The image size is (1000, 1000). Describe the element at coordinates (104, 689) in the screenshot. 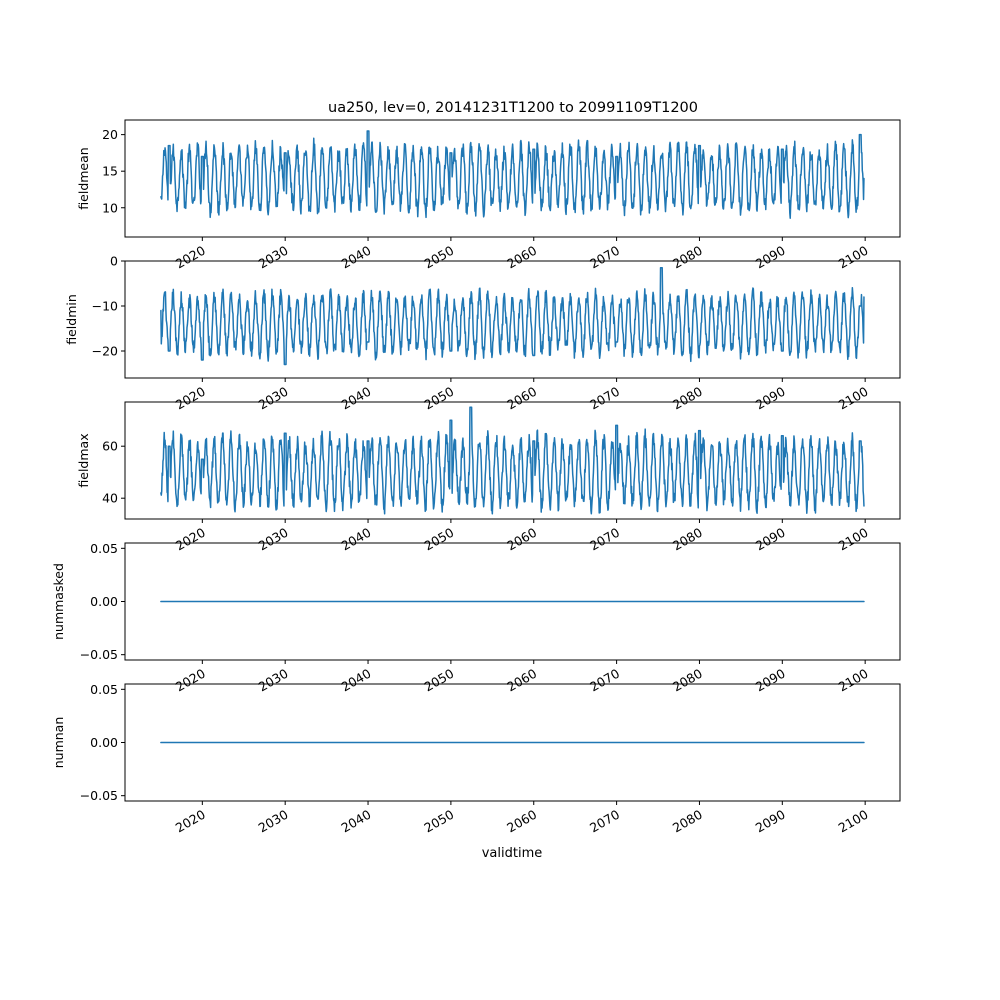

I see `numnan-y-tick-label: 0.05` at that location.